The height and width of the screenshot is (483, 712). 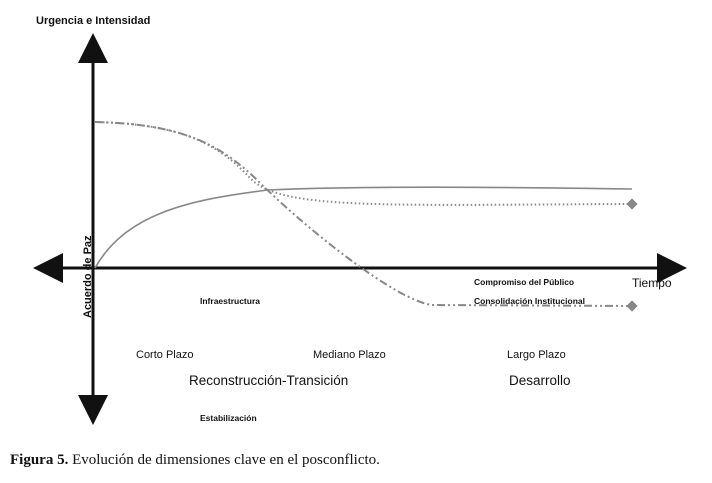 What do you see at coordinates (652, 283) in the screenshot?
I see `x-axis-title: Tiempo` at bounding box center [652, 283].